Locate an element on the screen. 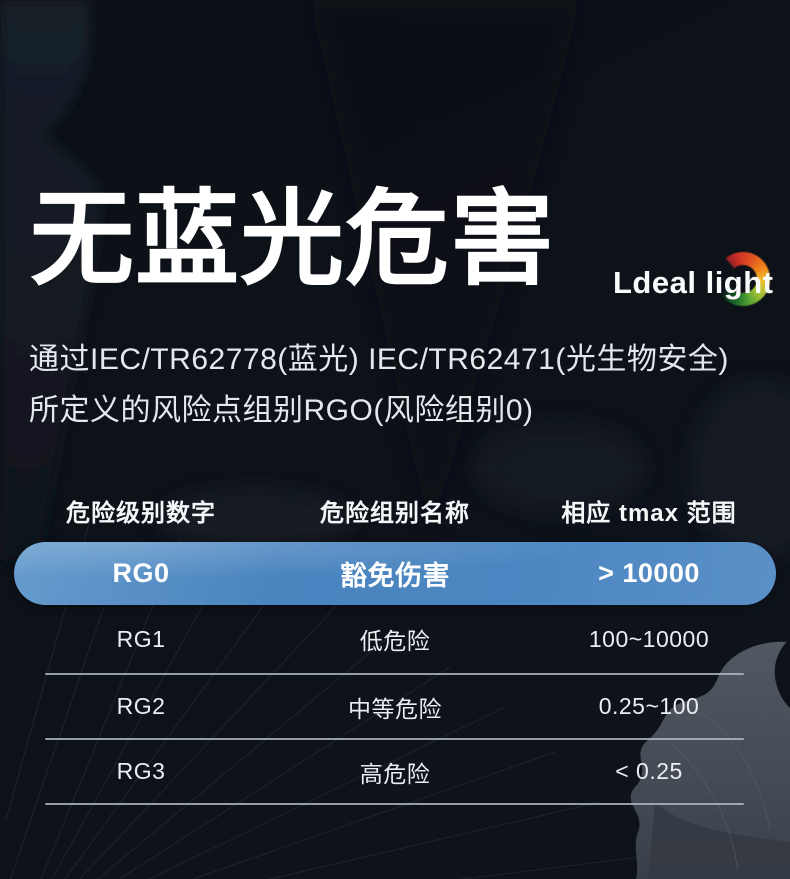 This screenshot has height=879, width=790. cell-tmax-range: 0.25~100 is located at coordinates (649, 706).